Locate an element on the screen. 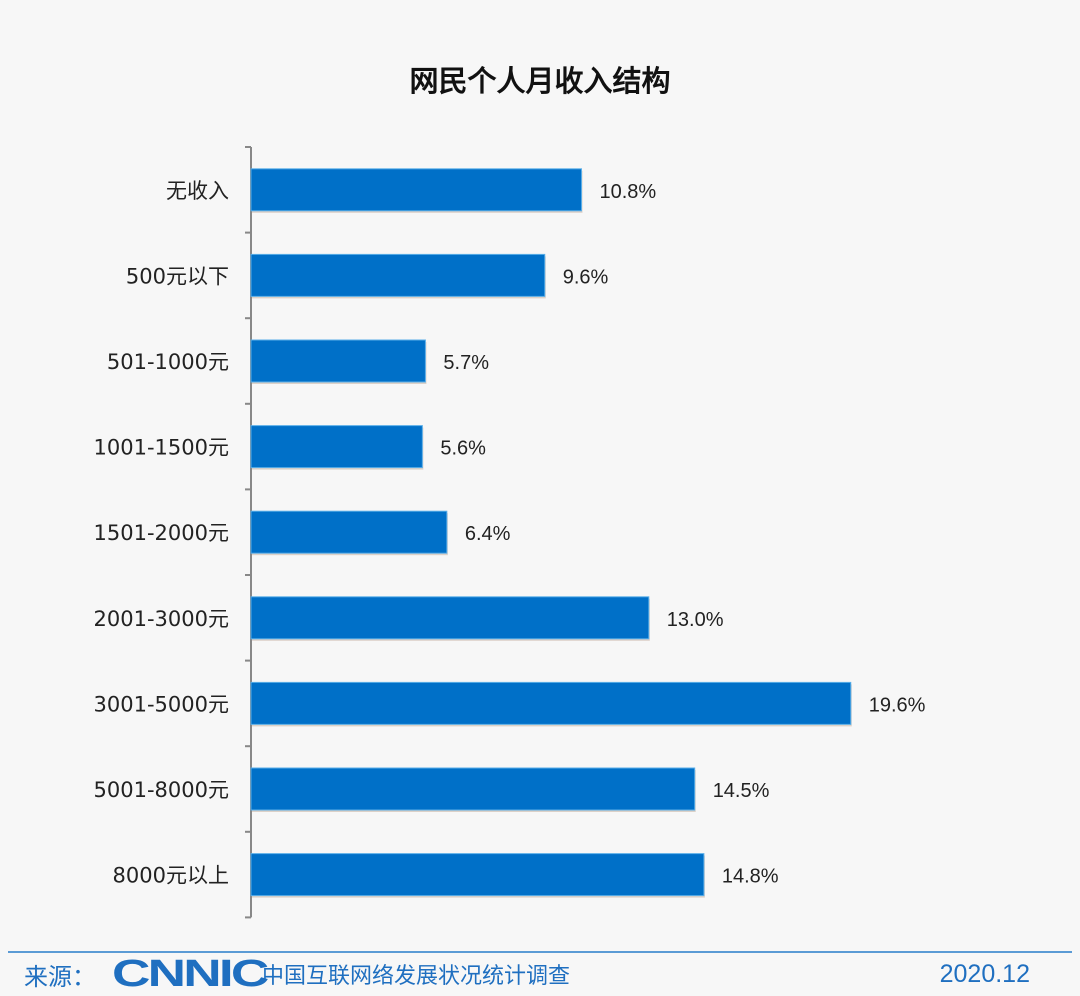  category-label: 5001-8000元 is located at coordinates (161, 790).